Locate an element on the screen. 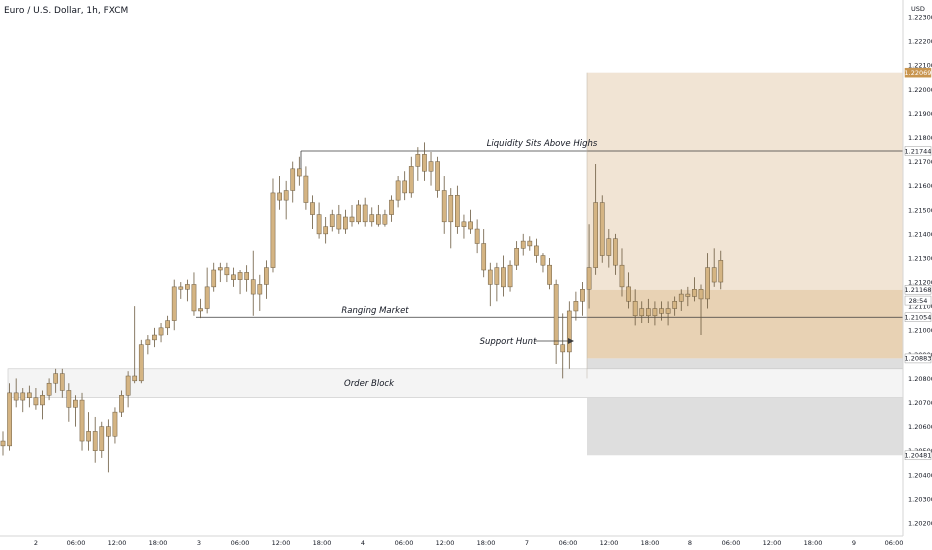 The width and height of the screenshot is (932, 550). x-tick-label: 3 is located at coordinates (199, 543).